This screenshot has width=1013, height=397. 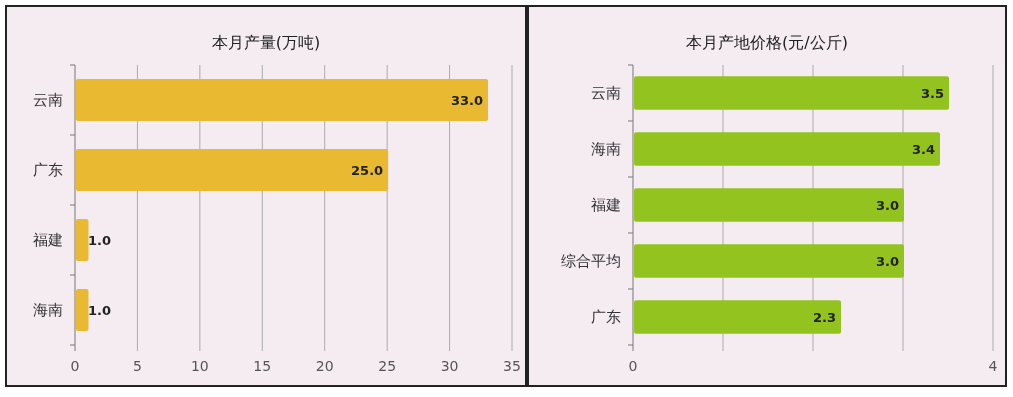 I want to click on x-tick-label: 15, so click(x=262, y=366).